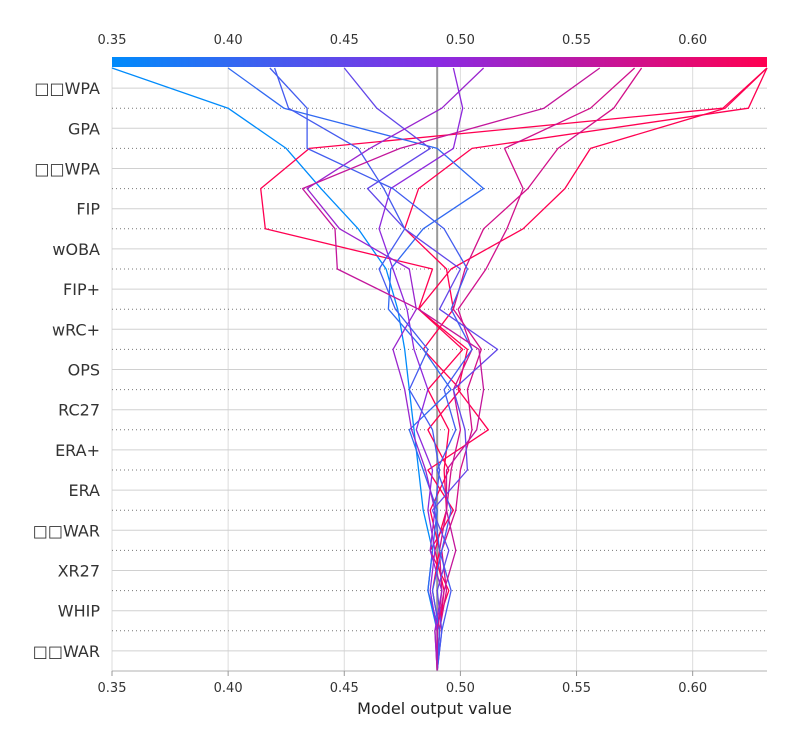 The image size is (800, 750). Describe the element at coordinates (84, 490) in the screenshot. I see `feature-label: ERA` at that location.